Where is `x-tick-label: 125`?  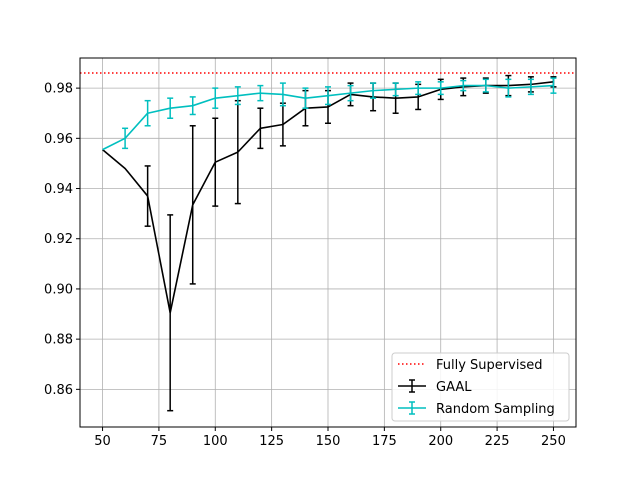 x-tick-label: 125 is located at coordinates (271, 441).